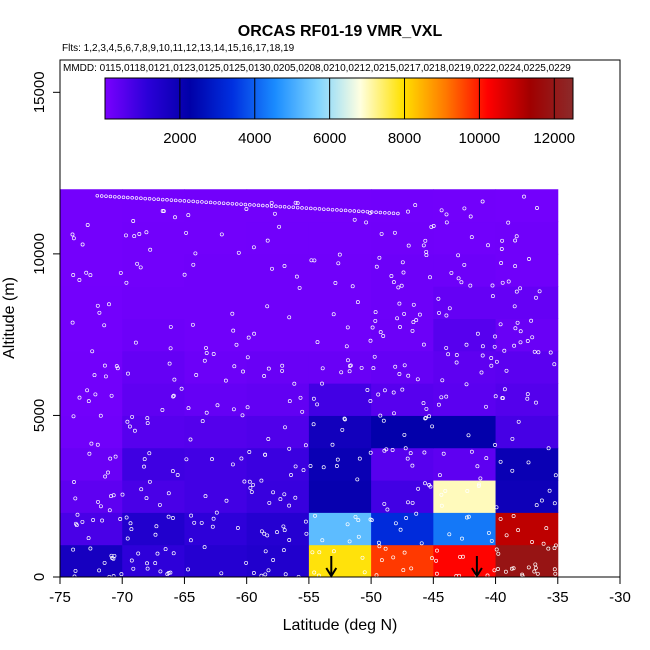 This screenshot has width=650, height=650. What do you see at coordinates (480, 138) in the screenshot?
I see `colorbar-tick-label: 10000` at bounding box center [480, 138].